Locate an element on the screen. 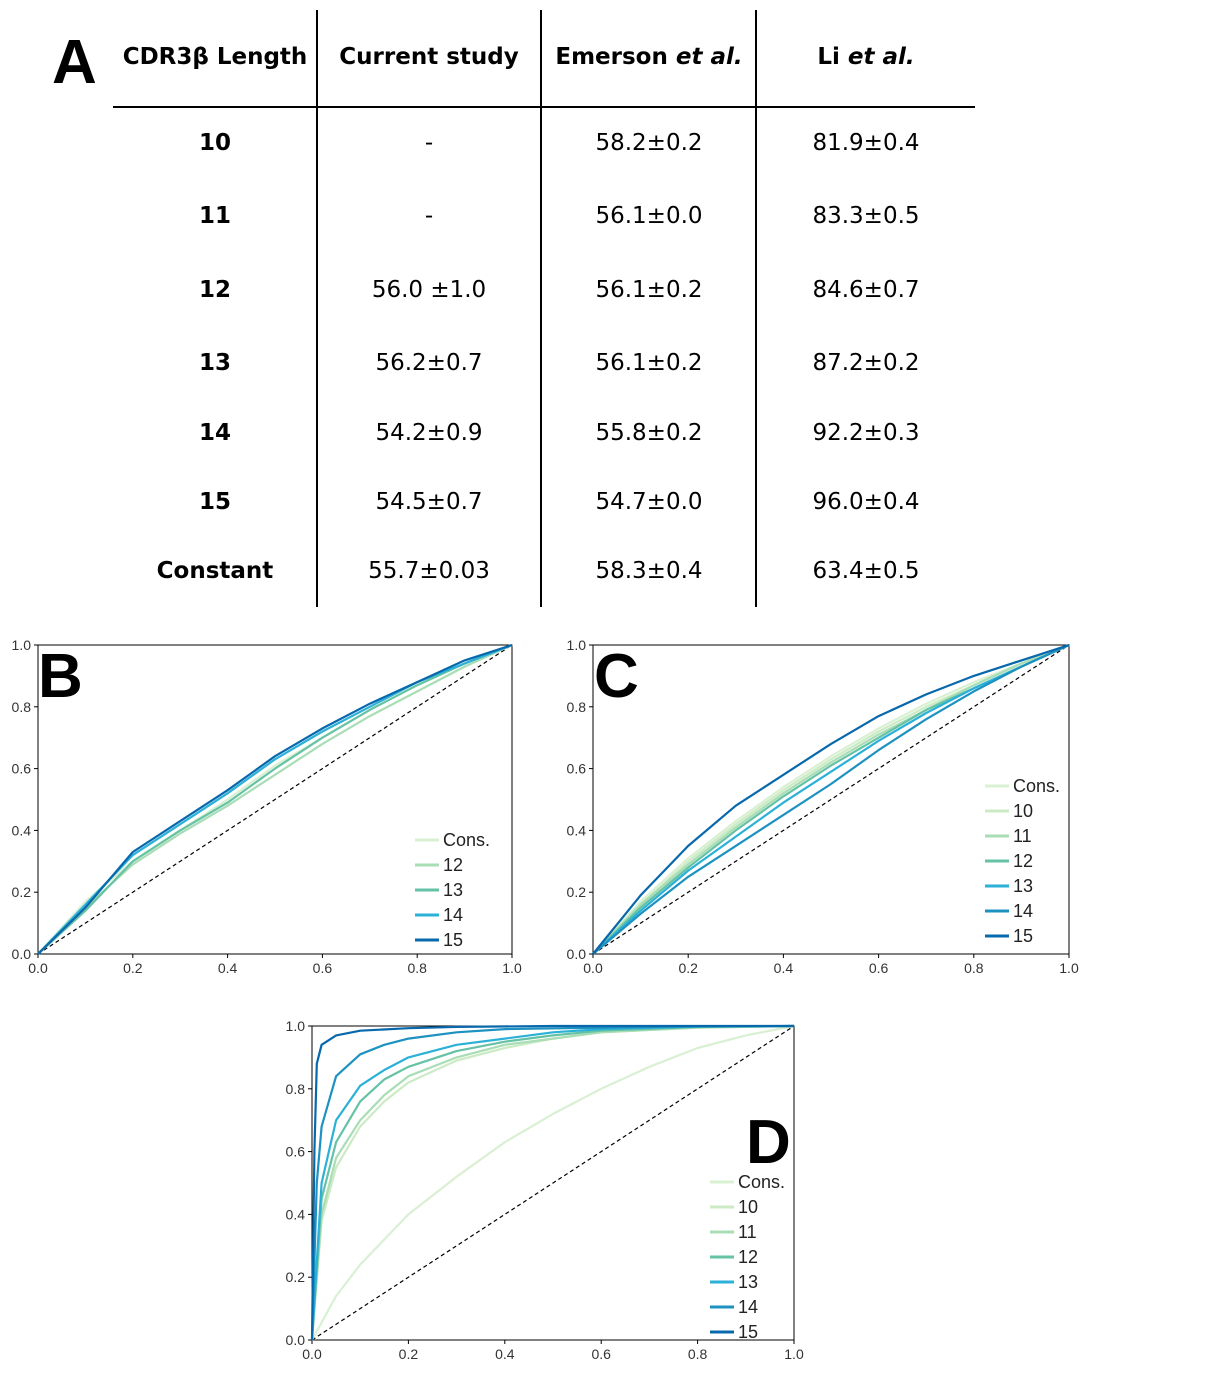 The height and width of the screenshot is (1377, 1217). header-emerson-em: et al. is located at coordinates (709, 57).